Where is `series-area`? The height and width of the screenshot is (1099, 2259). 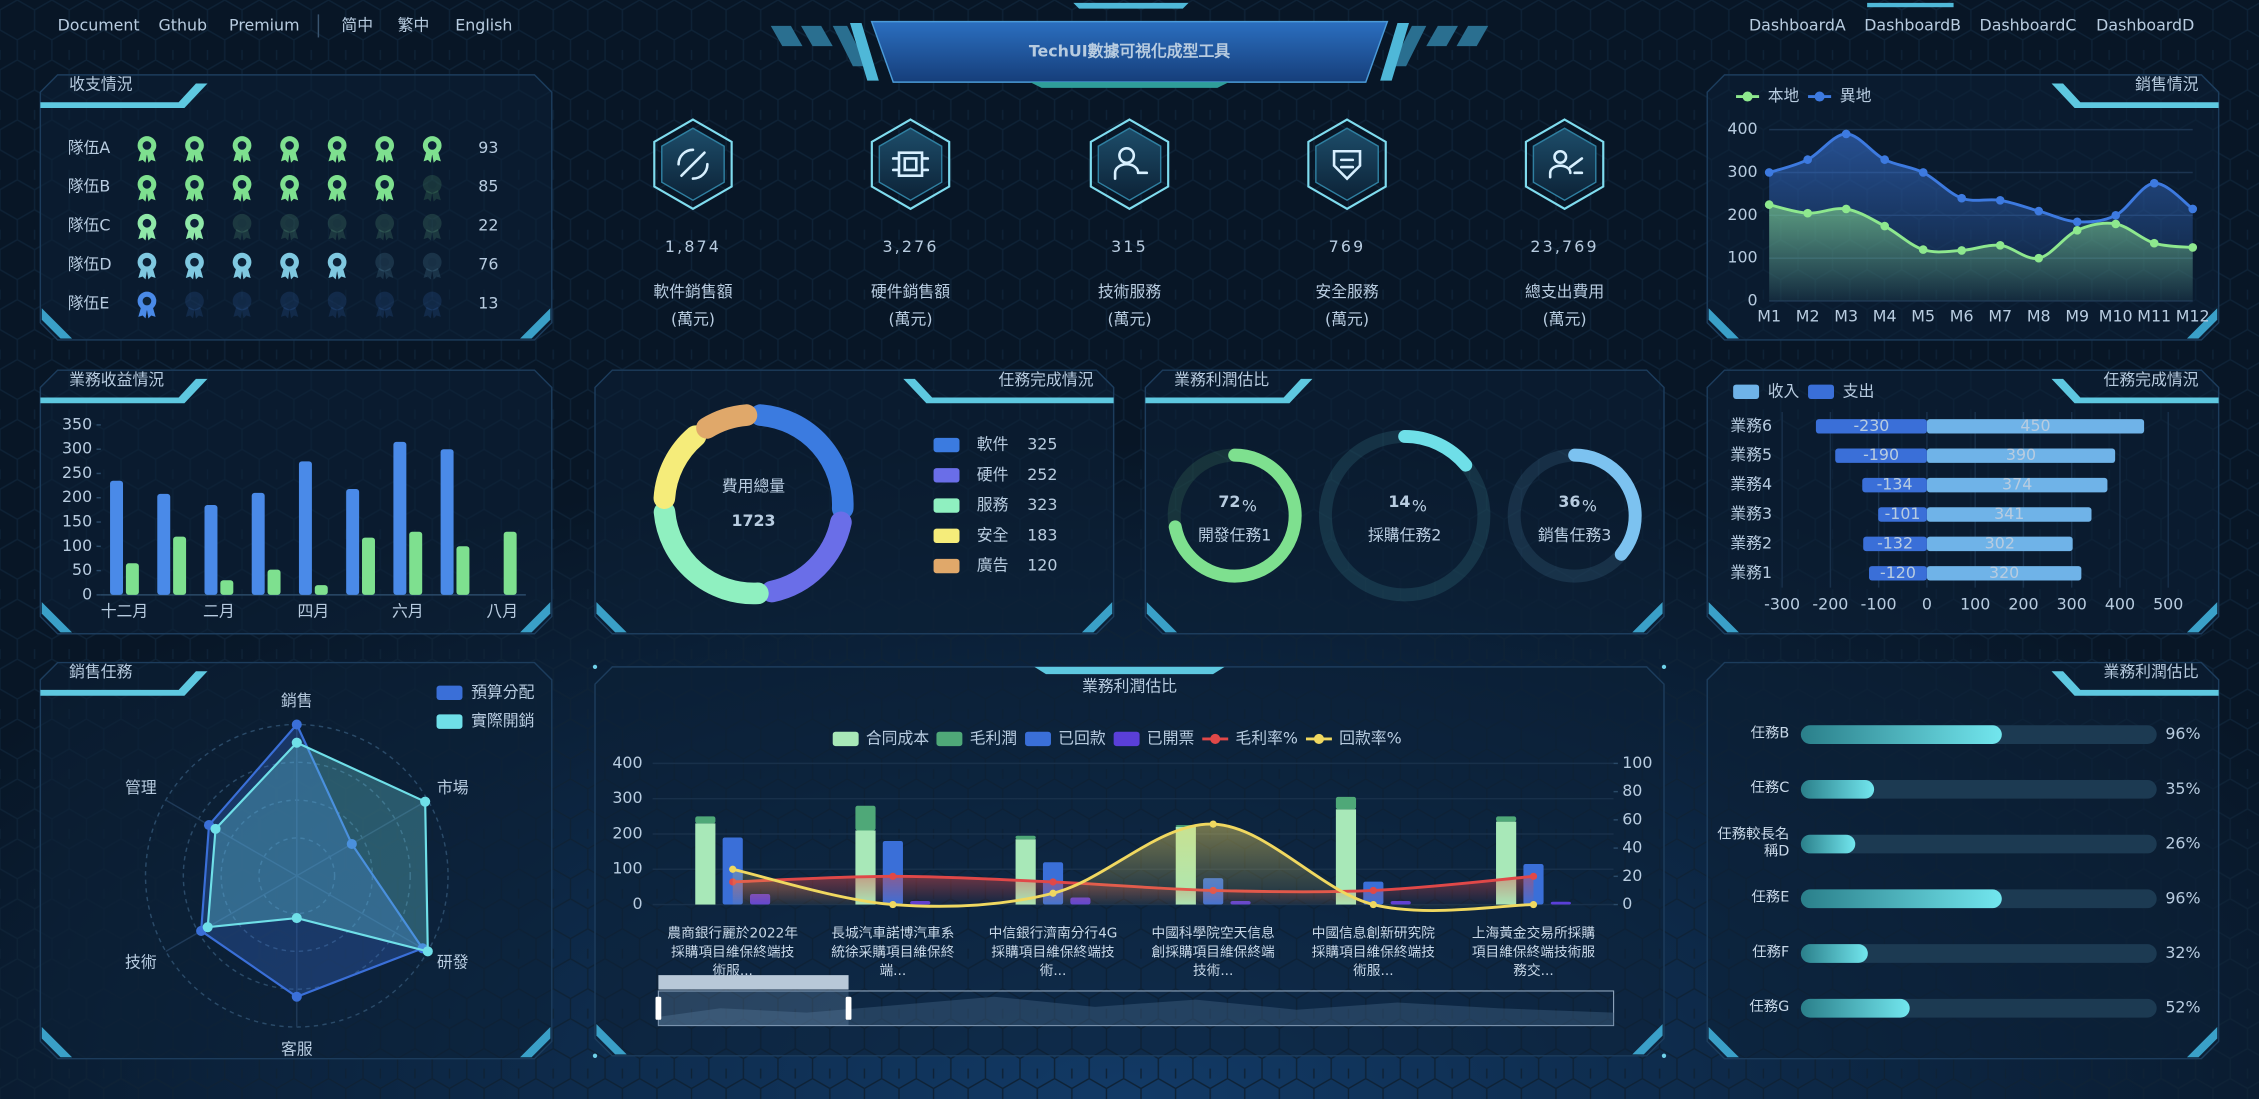 series-area is located at coordinates (1133, 867).